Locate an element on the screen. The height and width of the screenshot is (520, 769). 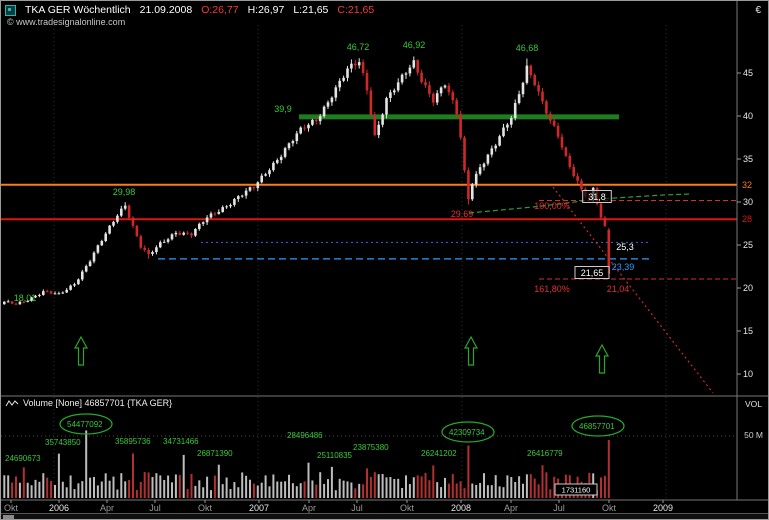
price-annotation: 161,80% is located at coordinates (552, 289).